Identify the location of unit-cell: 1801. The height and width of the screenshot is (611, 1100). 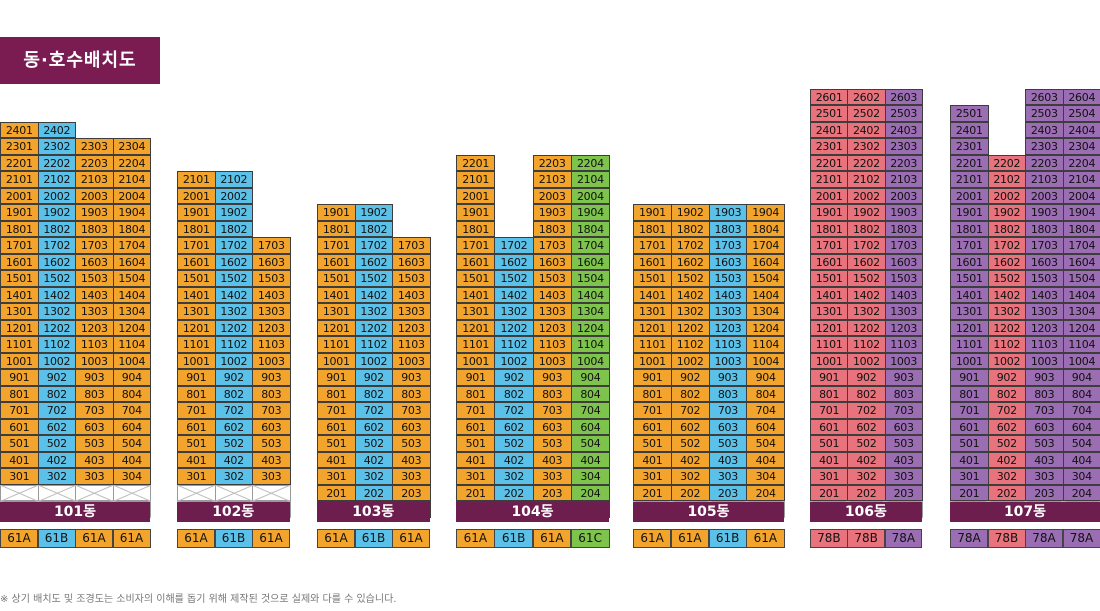
(336, 228).